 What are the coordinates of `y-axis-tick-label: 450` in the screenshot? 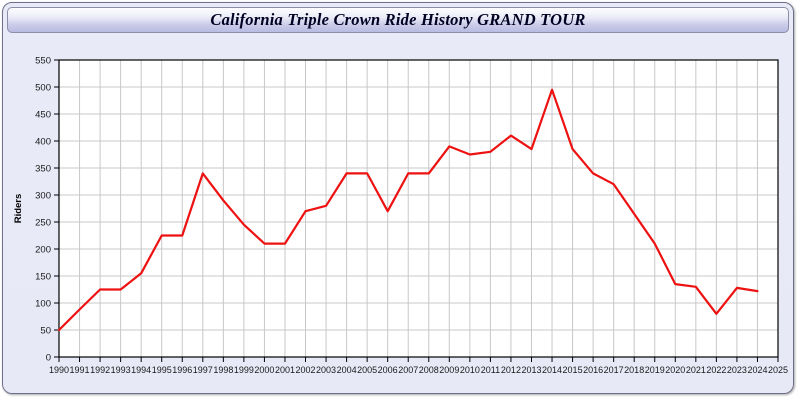 It's located at (43, 114).